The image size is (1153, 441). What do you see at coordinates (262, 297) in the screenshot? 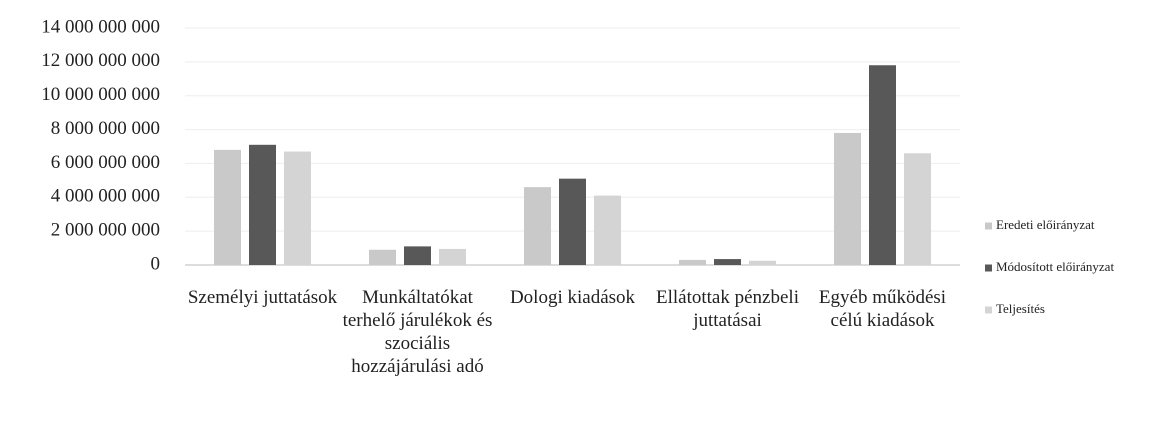
I see `x-tick-label: Személyi juttatások` at bounding box center [262, 297].